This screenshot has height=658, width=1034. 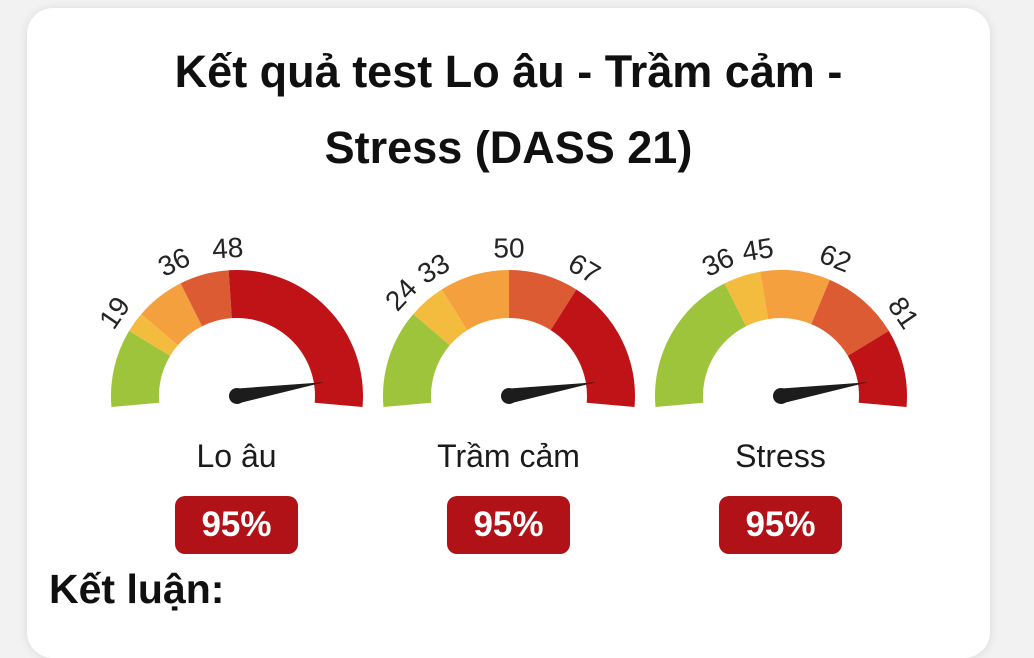 What do you see at coordinates (401, 295) in the screenshot?
I see `gauge-tick-label: 24` at bounding box center [401, 295].